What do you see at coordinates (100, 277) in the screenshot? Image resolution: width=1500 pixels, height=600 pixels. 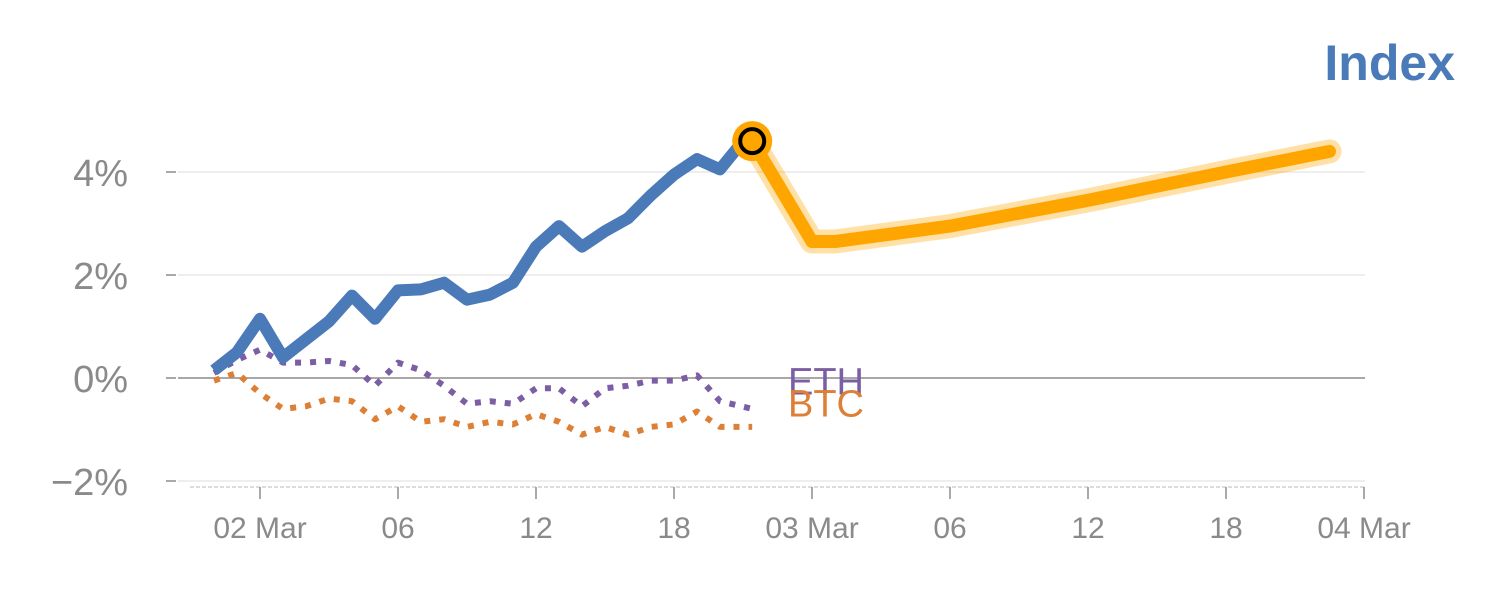 I see `y-tick-label: 2%` at bounding box center [100, 277].